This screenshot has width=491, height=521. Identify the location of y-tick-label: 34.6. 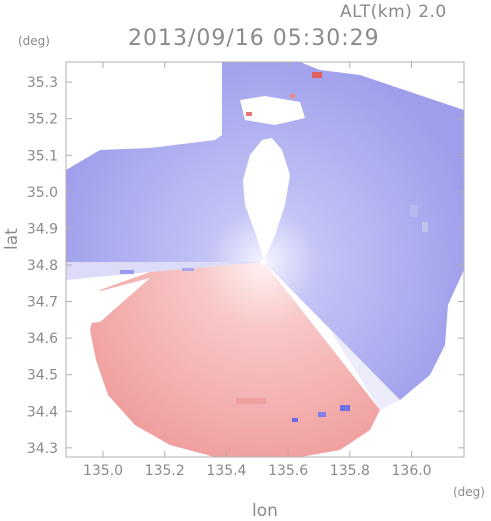
(42, 339).